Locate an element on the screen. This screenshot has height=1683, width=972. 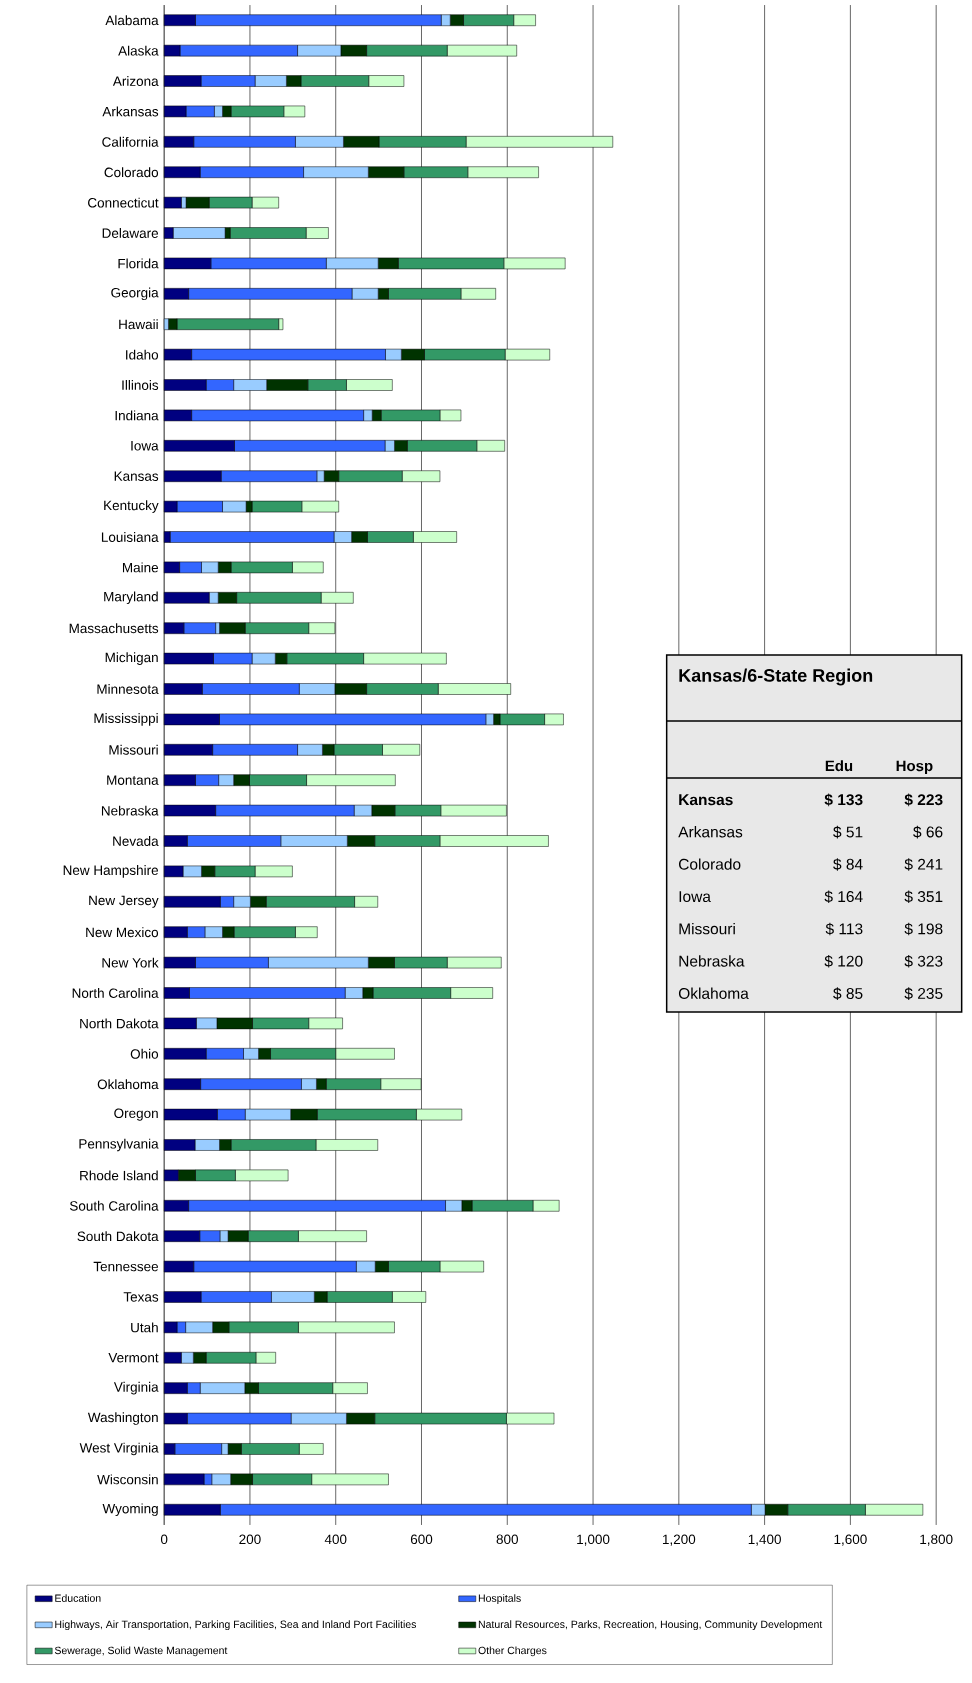
x-tick-label: 1,600 is located at coordinates (850, 1540).